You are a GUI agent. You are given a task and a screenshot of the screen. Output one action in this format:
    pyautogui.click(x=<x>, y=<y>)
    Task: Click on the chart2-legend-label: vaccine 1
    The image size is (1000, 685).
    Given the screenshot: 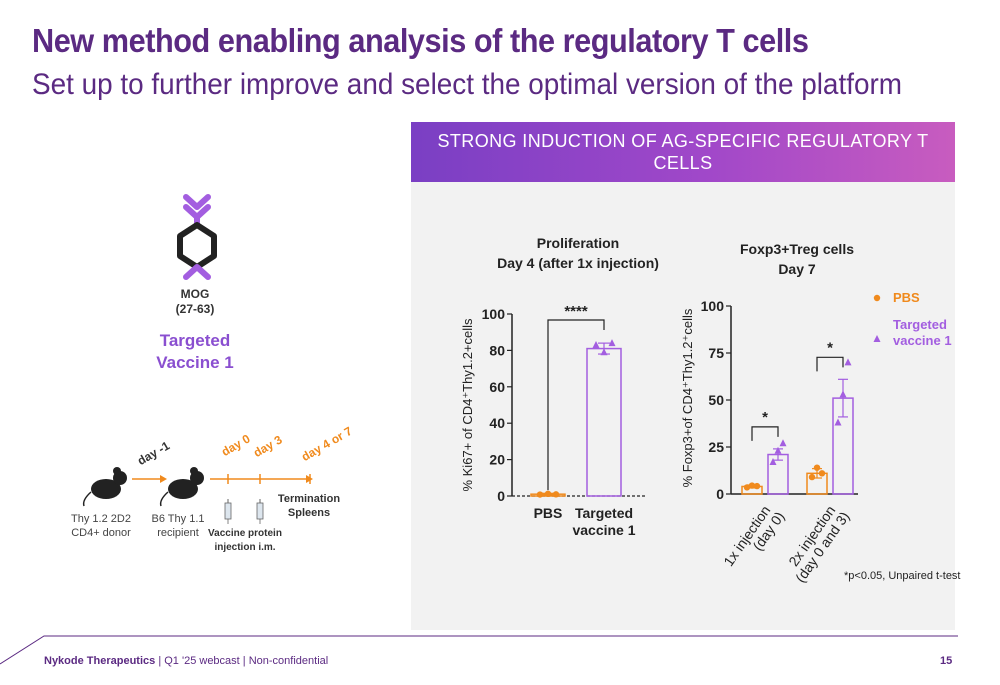 What is the action you would take?
    pyautogui.click(x=922, y=340)
    